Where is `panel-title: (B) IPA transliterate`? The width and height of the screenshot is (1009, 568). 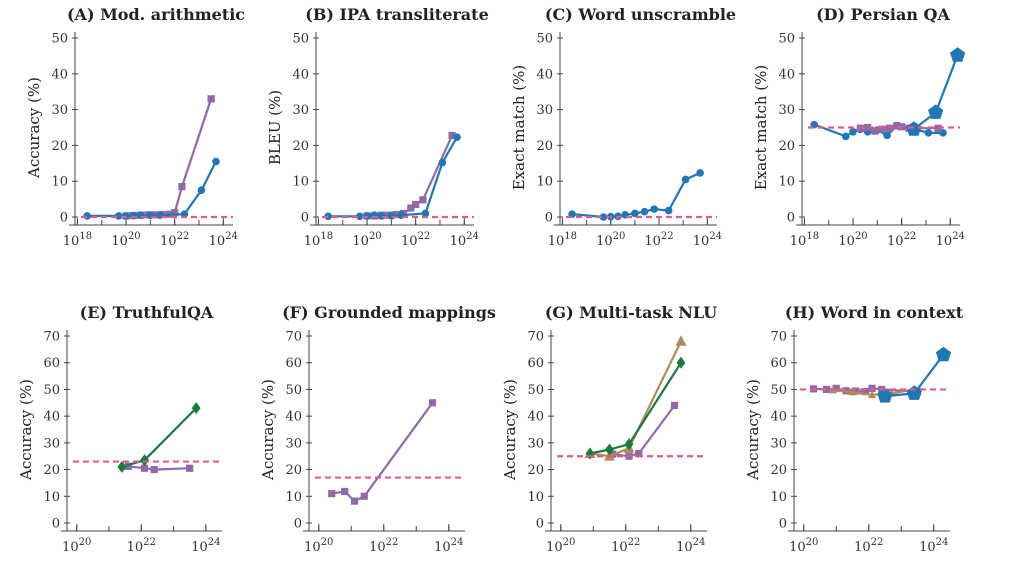
panel-title: (B) IPA transliterate is located at coordinates (397, 14).